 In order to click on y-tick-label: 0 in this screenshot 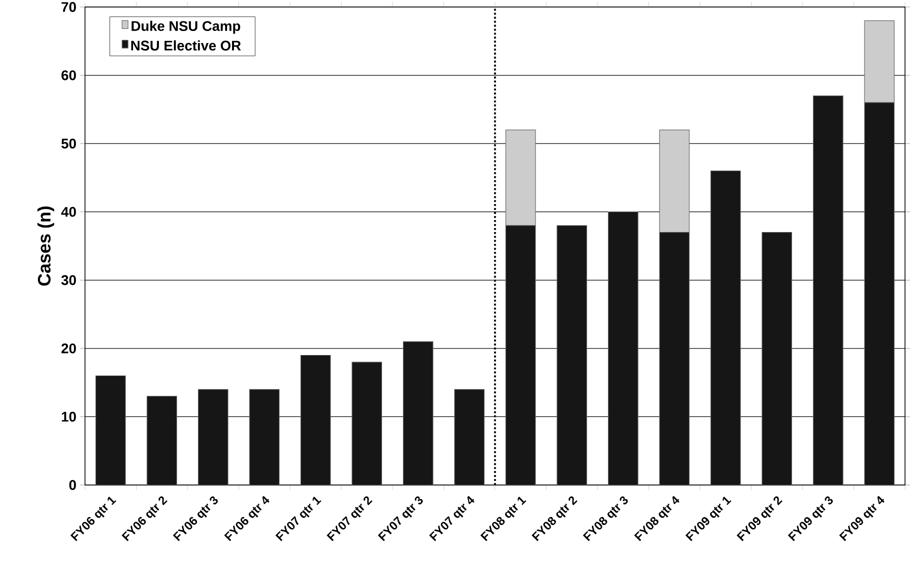, I will do `click(72, 485)`.